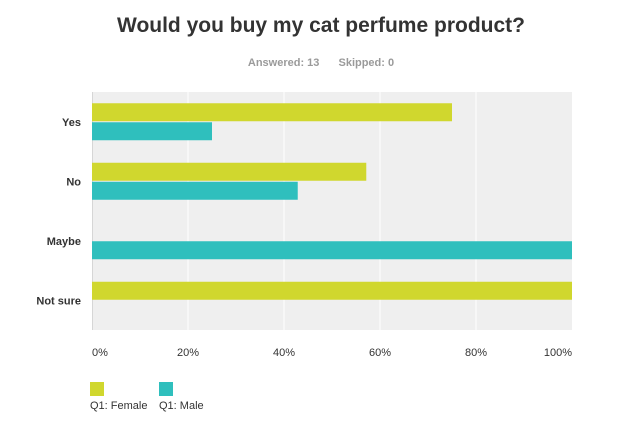 The height and width of the screenshot is (436, 642). I want to click on legend-swatch-female, so click(97, 389).